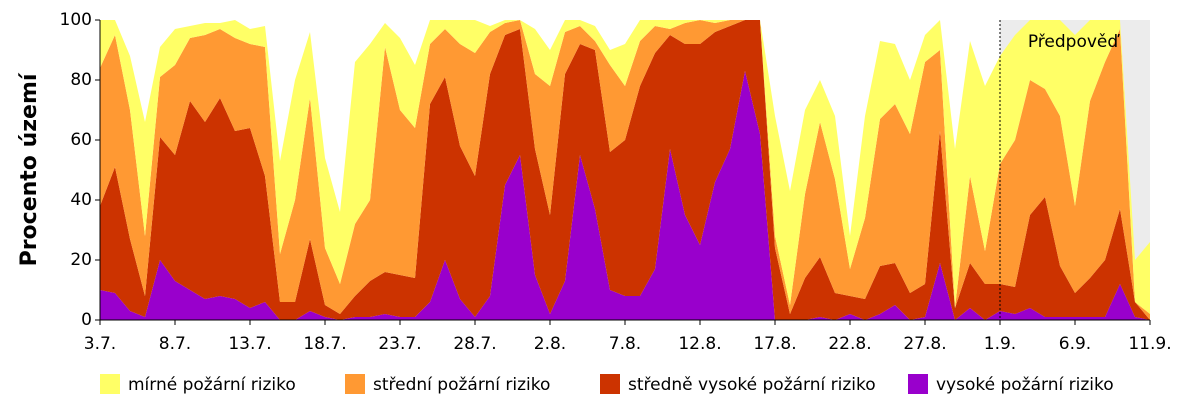 The width and height of the screenshot is (1200, 404). What do you see at coordinates (849, 344) in the screenshot?
I see `x-tick-label: 22.8.` at bounding box center [849, 344].